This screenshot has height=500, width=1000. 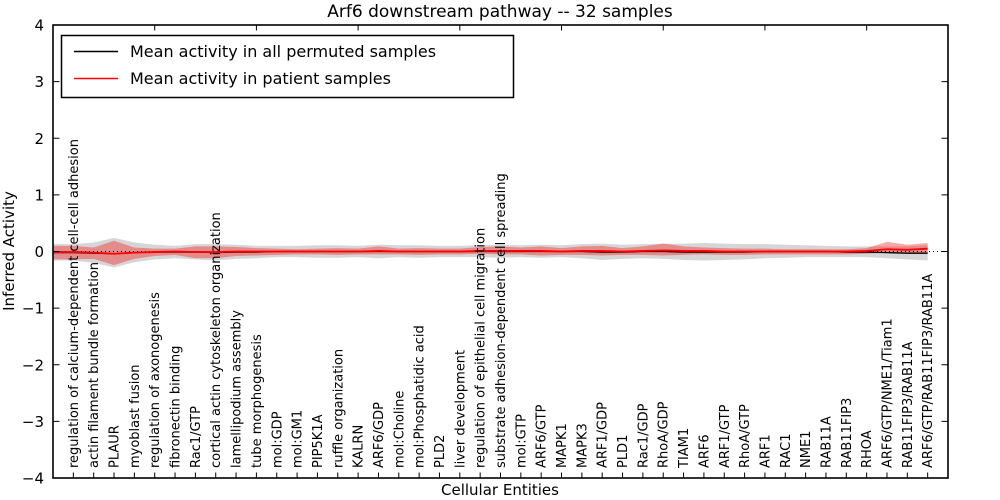 I want to click on x-tick-label: MAPK3, so click(x=582, y=445).